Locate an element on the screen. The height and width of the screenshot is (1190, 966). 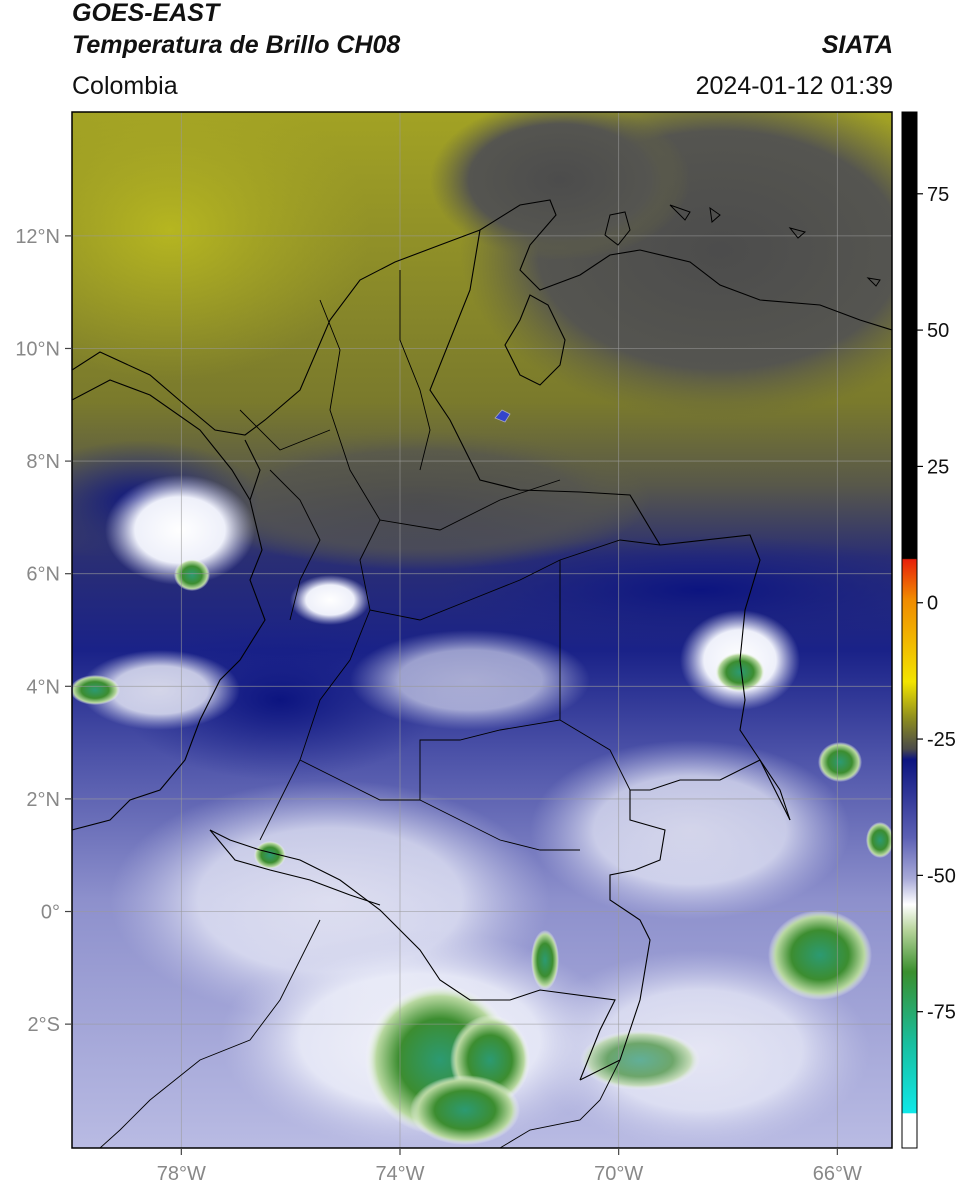
colorbar-label: 75 is located at coordinates (938, 195).